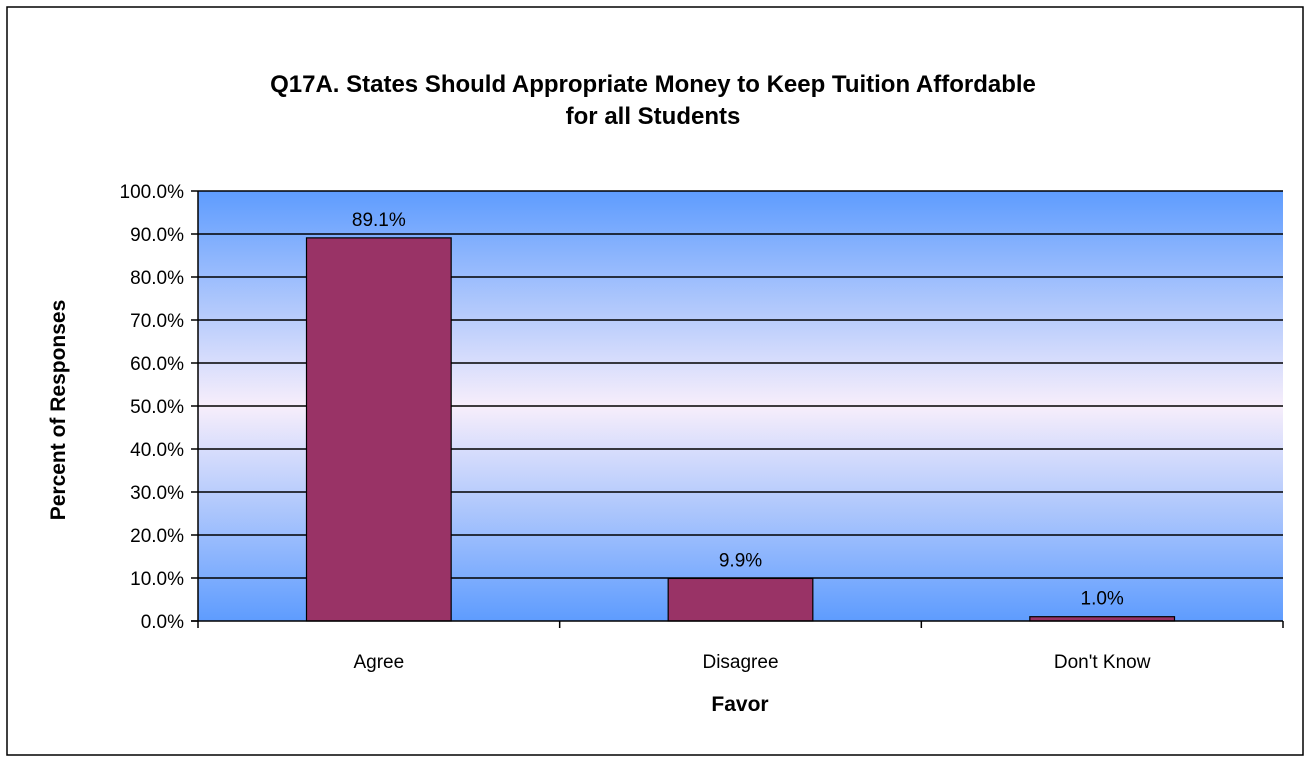 This screenshot has height=765, width=1307. Describe the element at coordinates (157, 321) in the screenshot. I see `y-tick-label-7: 70.0%` at that location.